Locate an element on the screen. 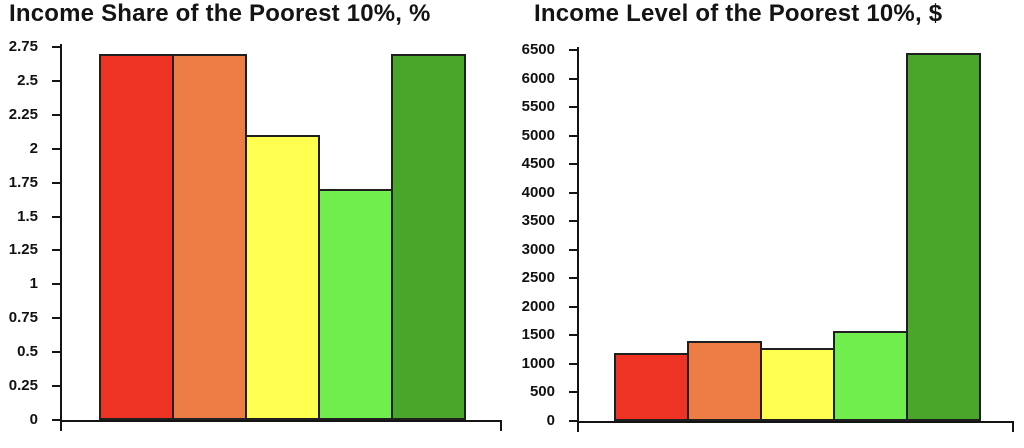  y-axis-tick-label: 2000 is located at coordinates (538, 306).